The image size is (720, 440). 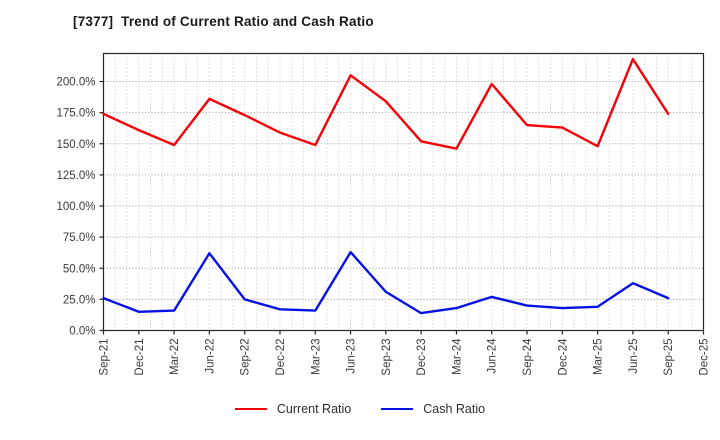 I want to click on y-tick-label: 125.0%, so click(x=75, y=176).